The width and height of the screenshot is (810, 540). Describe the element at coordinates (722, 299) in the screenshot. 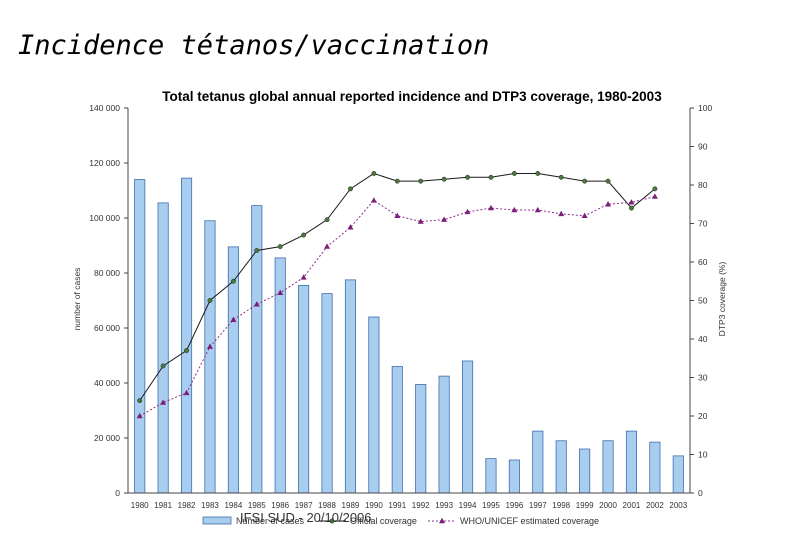

I see `y2-axis-label: DTP3 coverage (%)` at that location.